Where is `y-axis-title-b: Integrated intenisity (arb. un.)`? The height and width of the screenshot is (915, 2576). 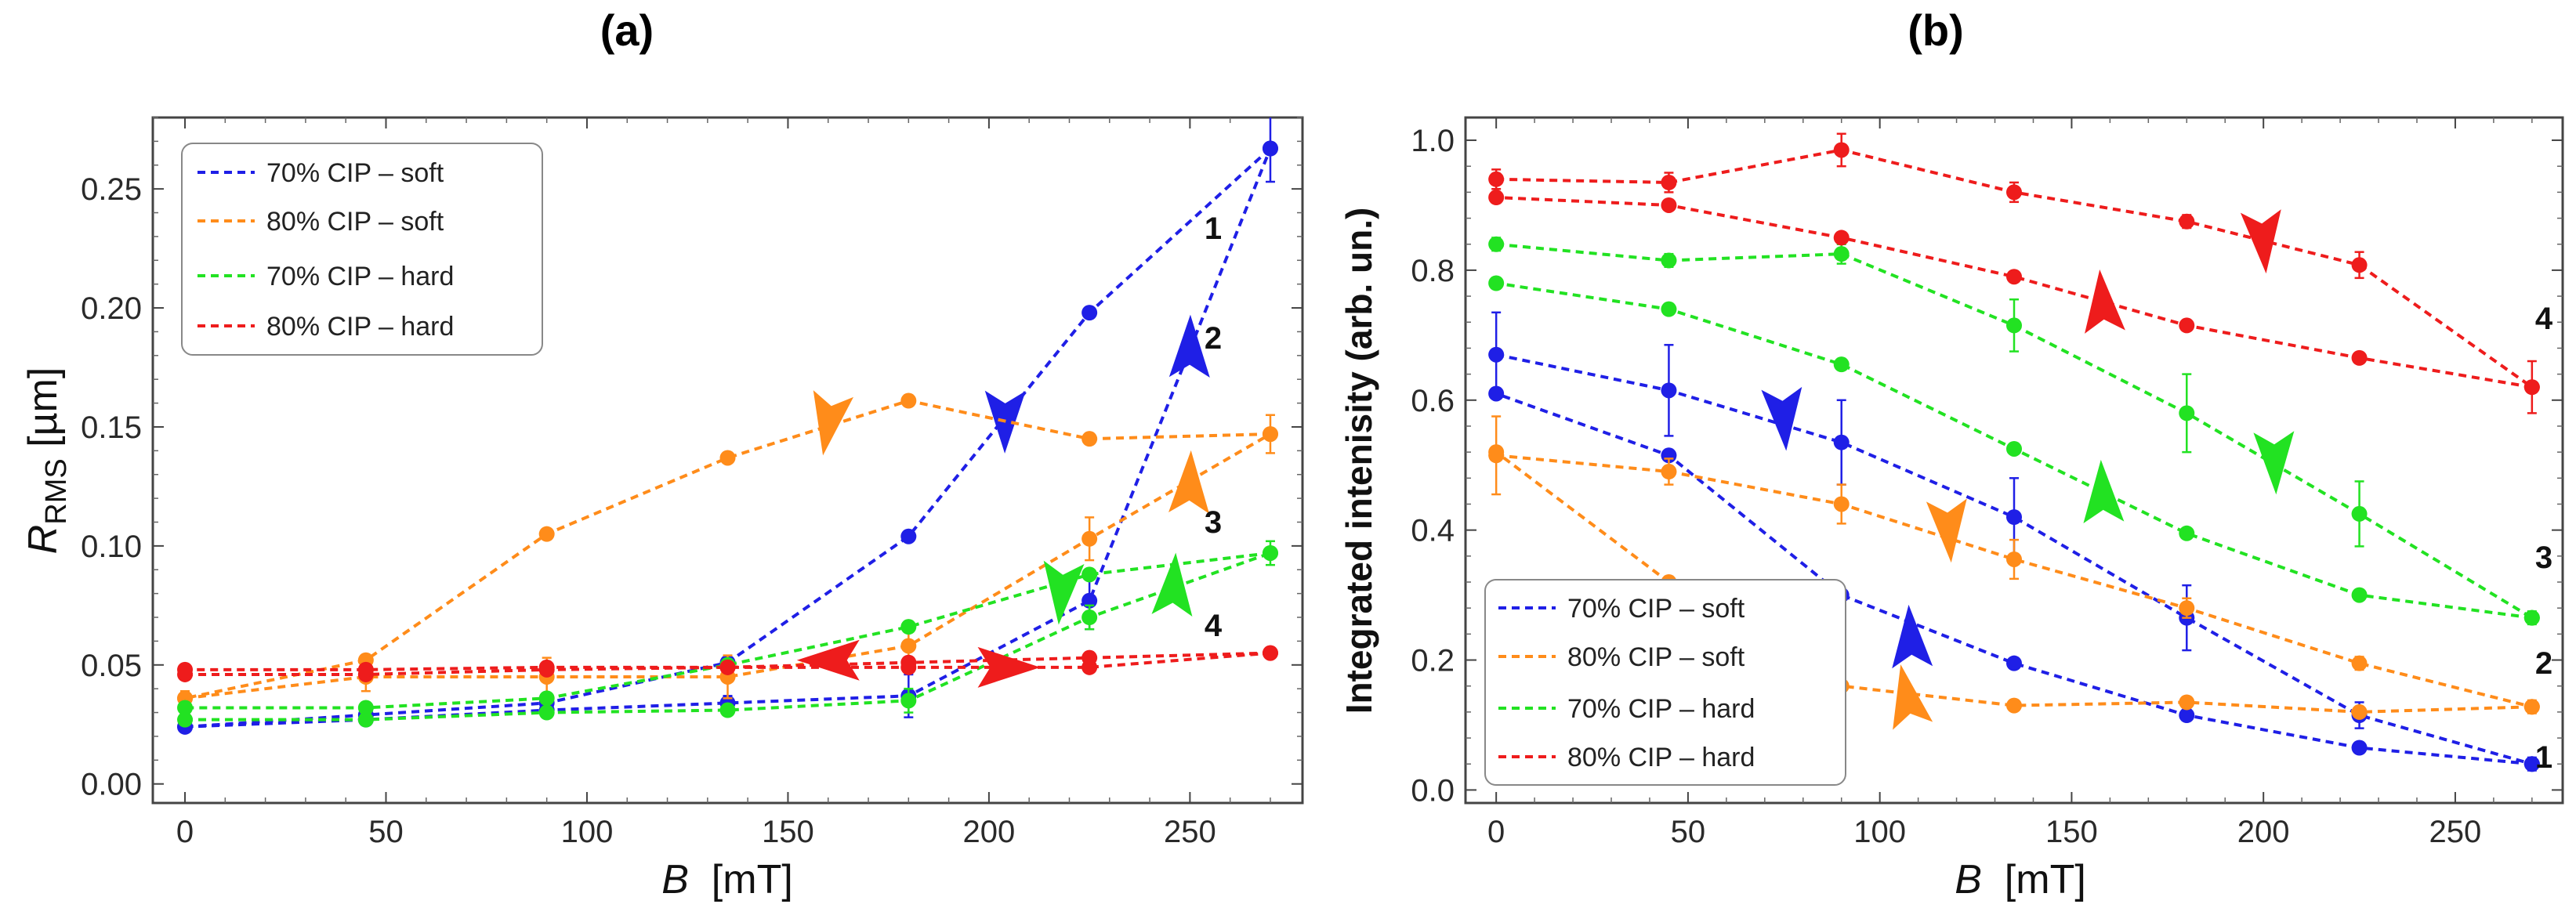
y-axis-title-b: Integrated intenisity (arb. un.) is located at coordinates (1359, 461).